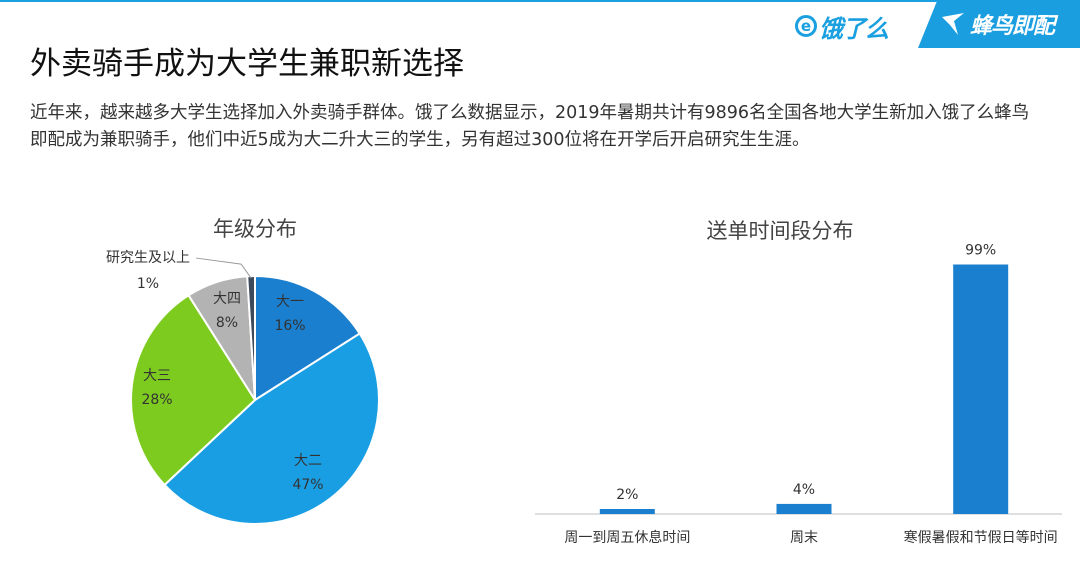 This screenshot has width=1080, height=569. Describe the element at coordinates (627, 495) in the screenshot. I see `bar-value-label-0: 2%` at that location.